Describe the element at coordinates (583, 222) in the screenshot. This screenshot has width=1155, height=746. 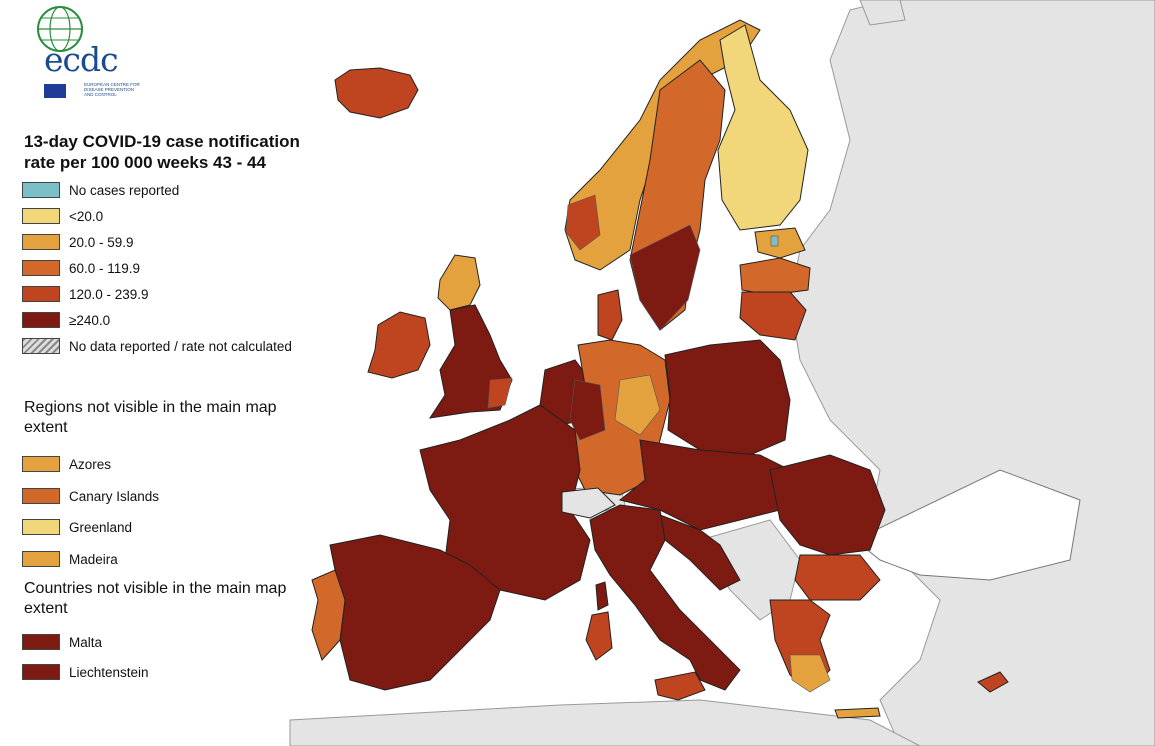
I see `region-norway-west` at that location.